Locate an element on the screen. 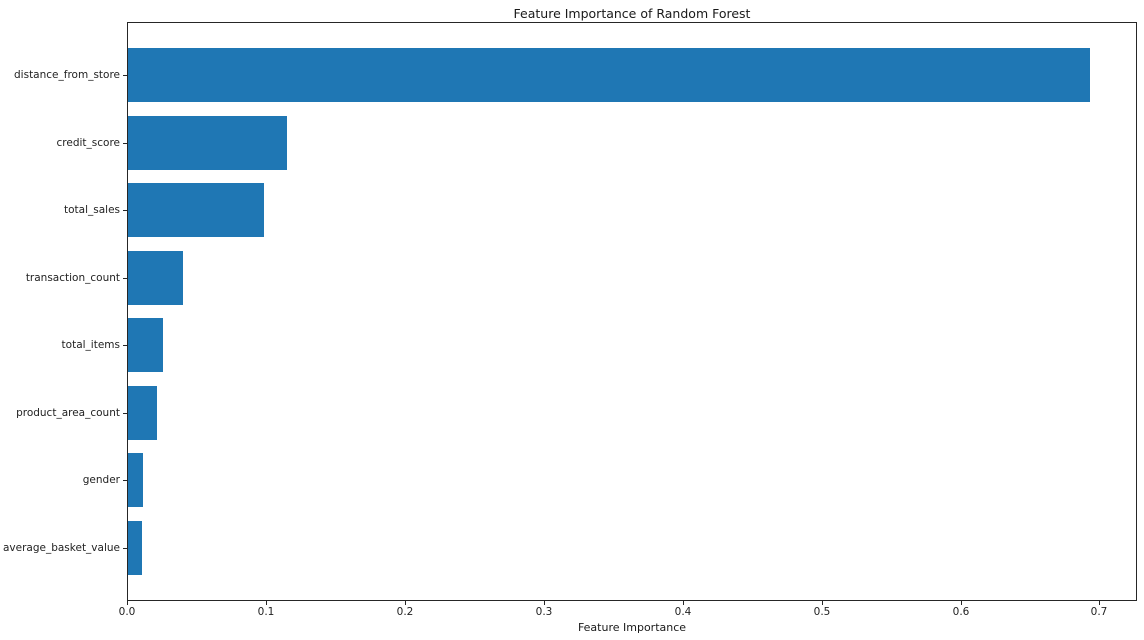 This screenshot has width=1144, height=640. bar-total_sales is located at coordinates (196, 210).